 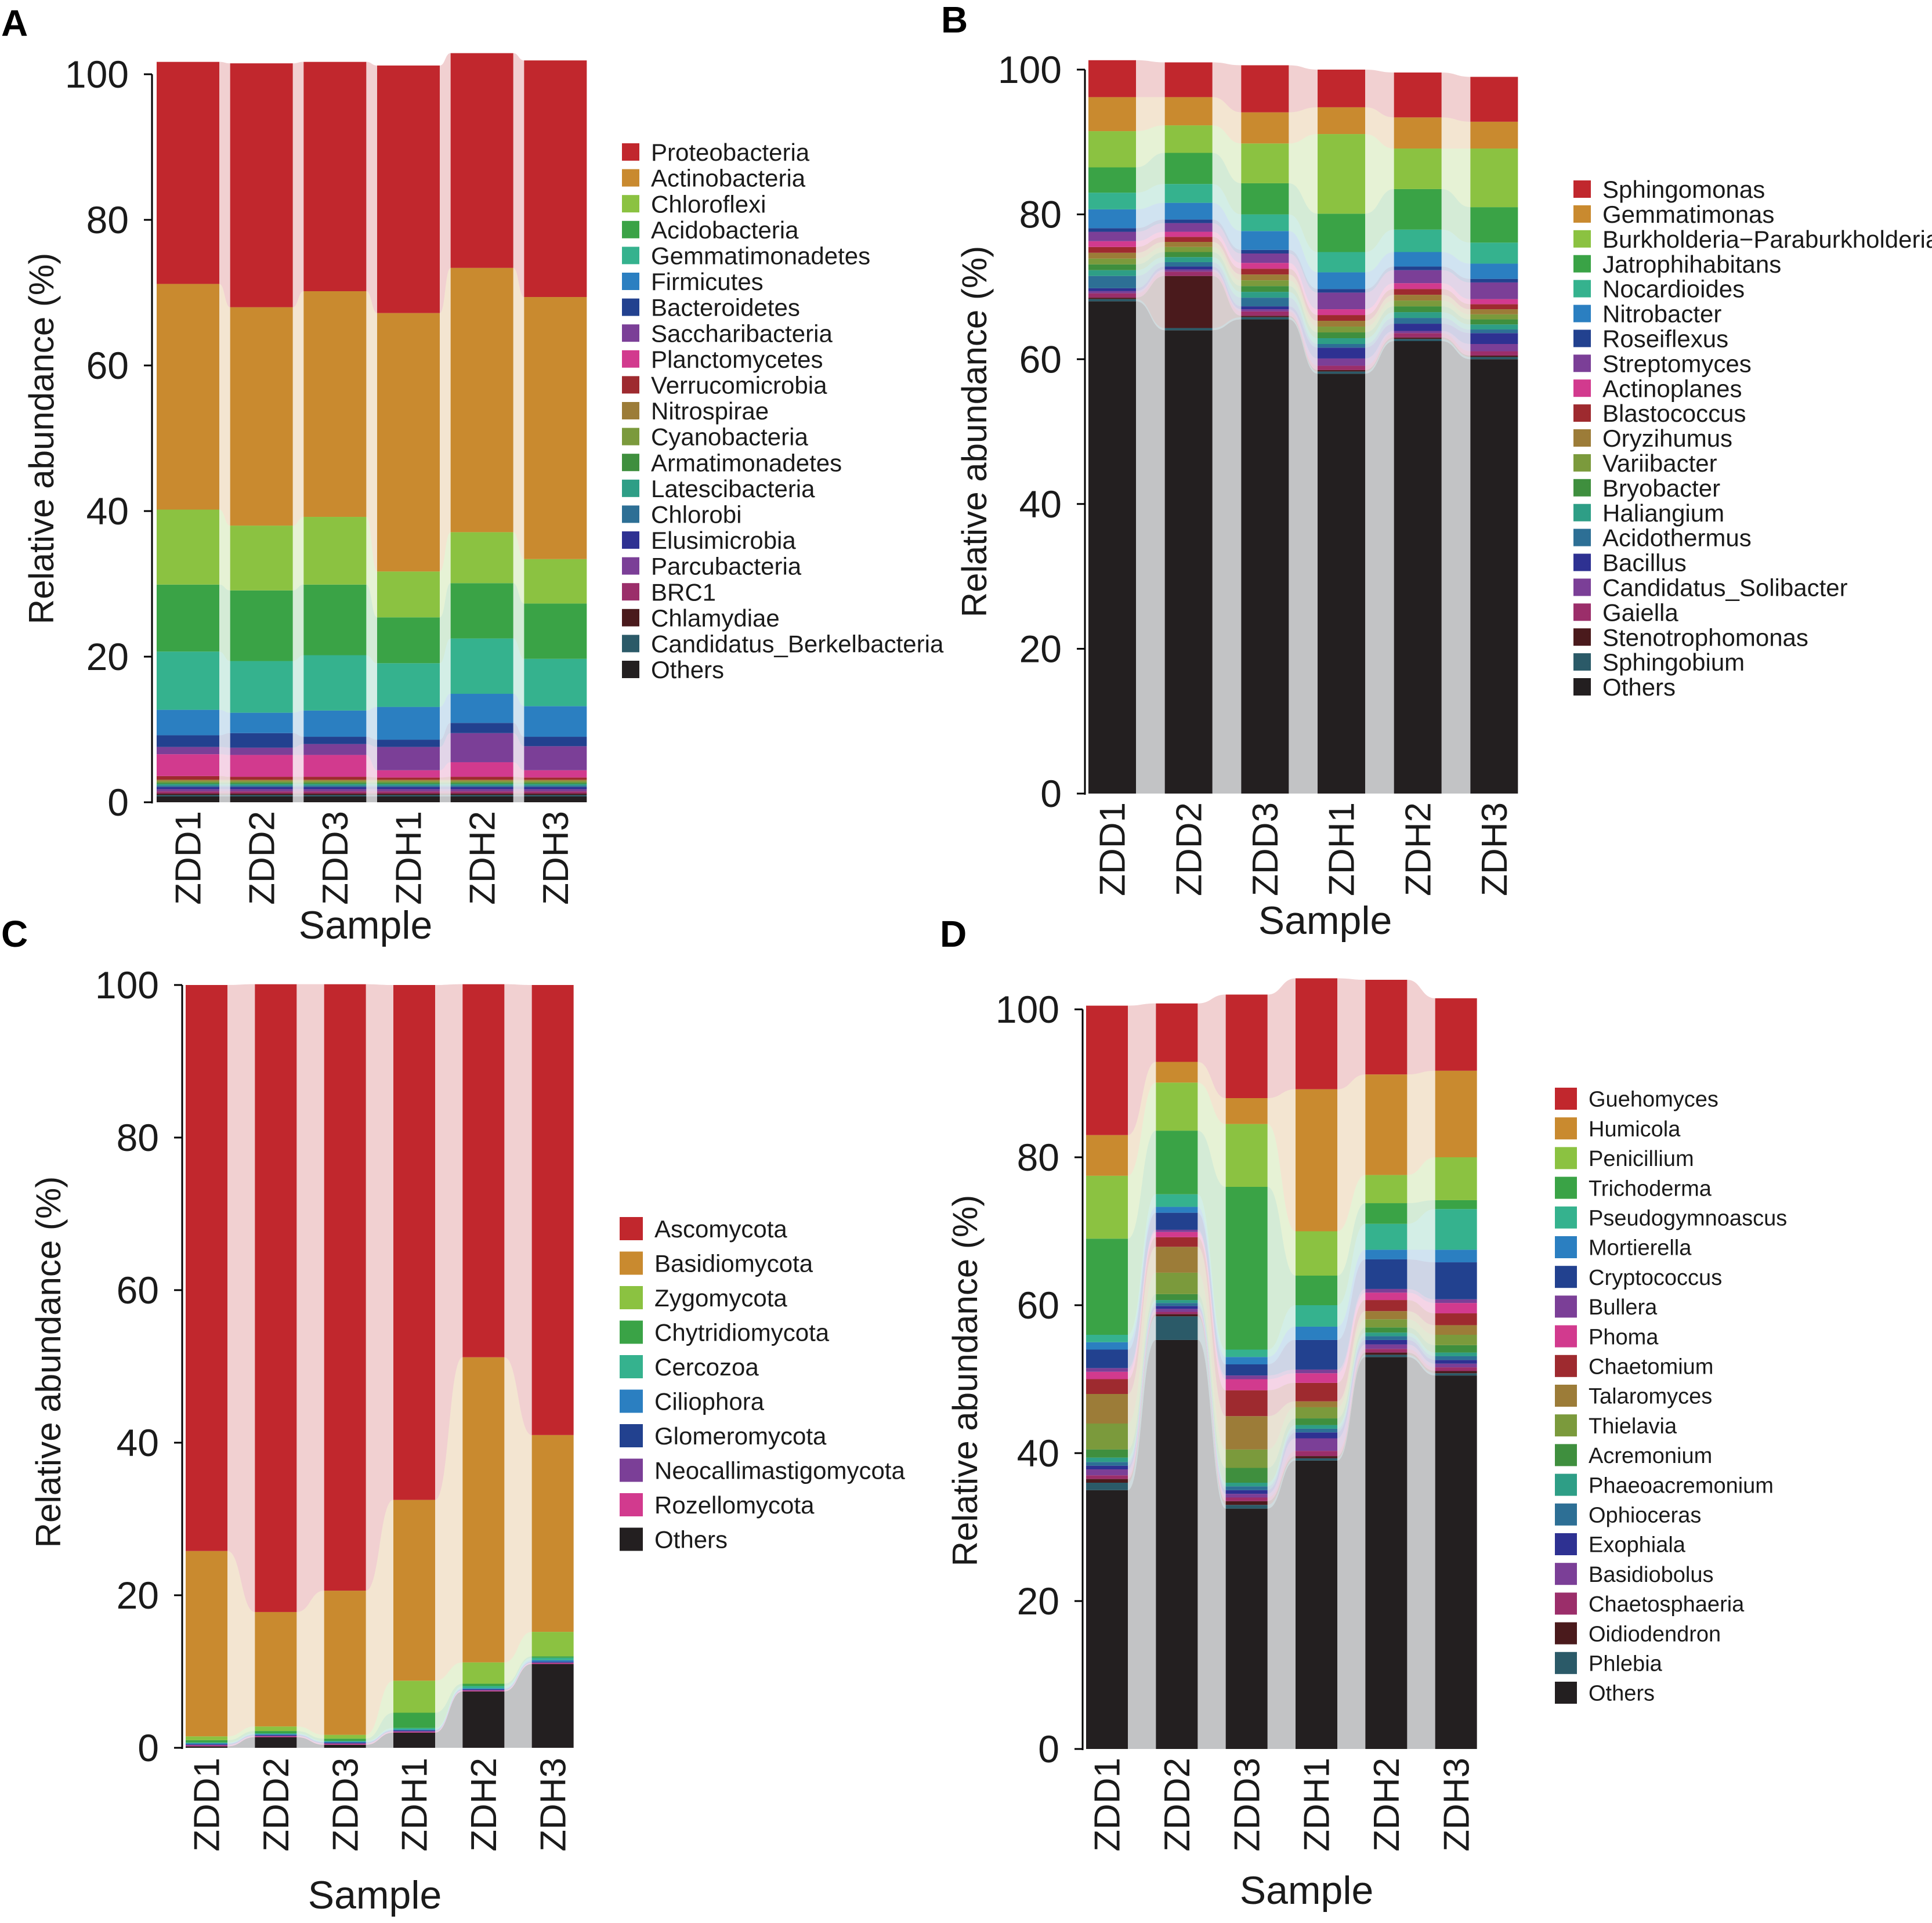 What do you see at coordinates (445, 795) in the screenshot?
I see `flow-band-candidatus-berkelbacteria` at bounding box center [445, 795].